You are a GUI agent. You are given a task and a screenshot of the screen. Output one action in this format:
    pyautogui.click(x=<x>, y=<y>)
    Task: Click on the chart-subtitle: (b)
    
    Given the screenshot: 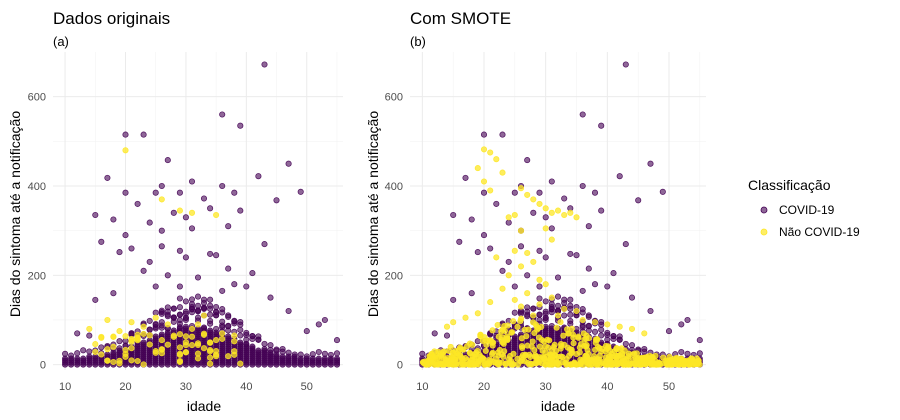 What is the action you would take?
    pyautogui.click(x=418, y=41)
    